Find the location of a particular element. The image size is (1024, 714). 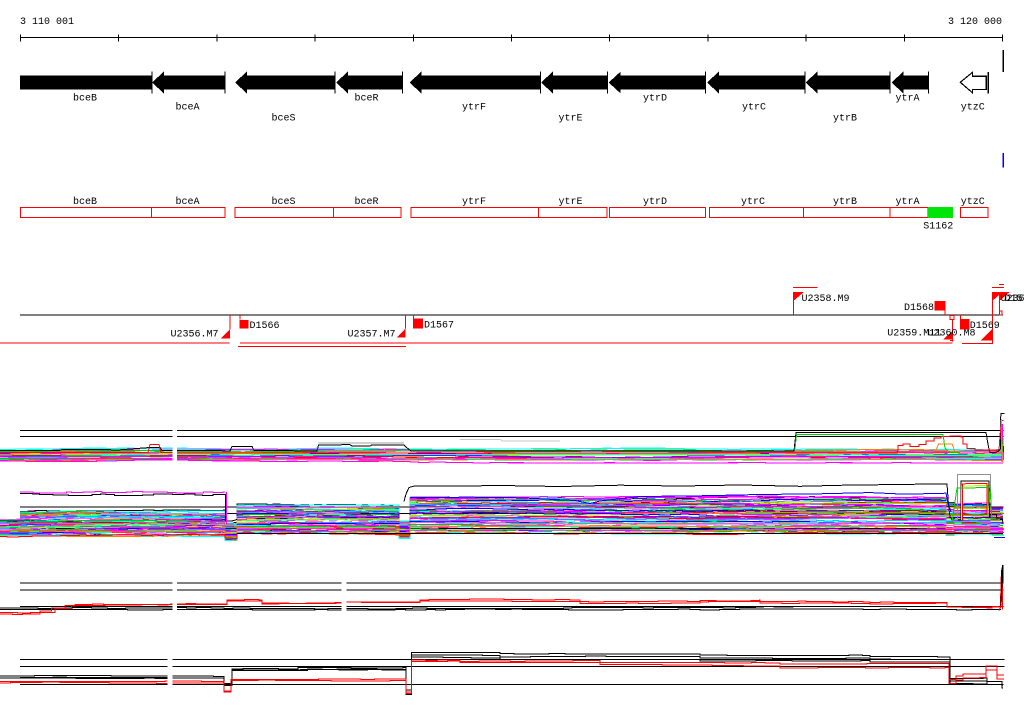

svg-text: D1566 is located at coordinates (265, 326).